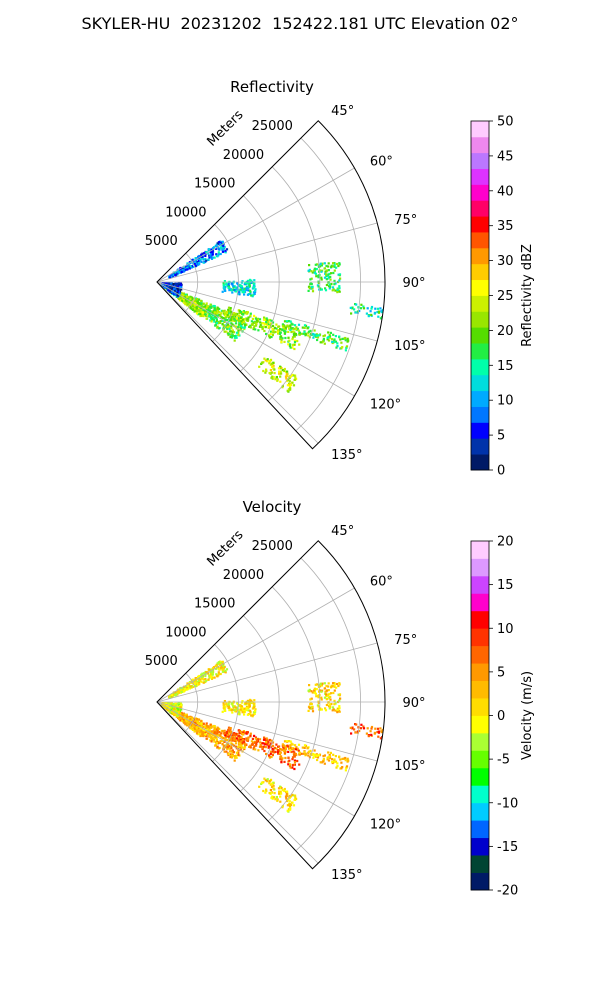  I want to click on azimuth-tick-label: 75°, so click(405, 220).